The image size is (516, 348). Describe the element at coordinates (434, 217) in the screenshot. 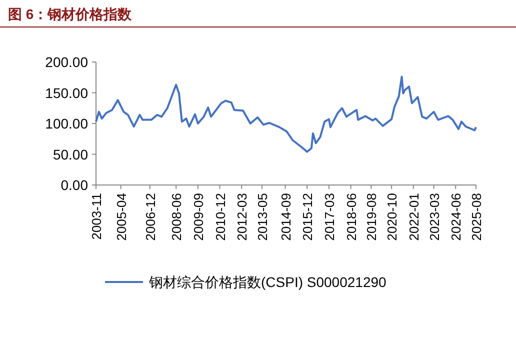

I see `x-tick-label: 2023-03` at that location.